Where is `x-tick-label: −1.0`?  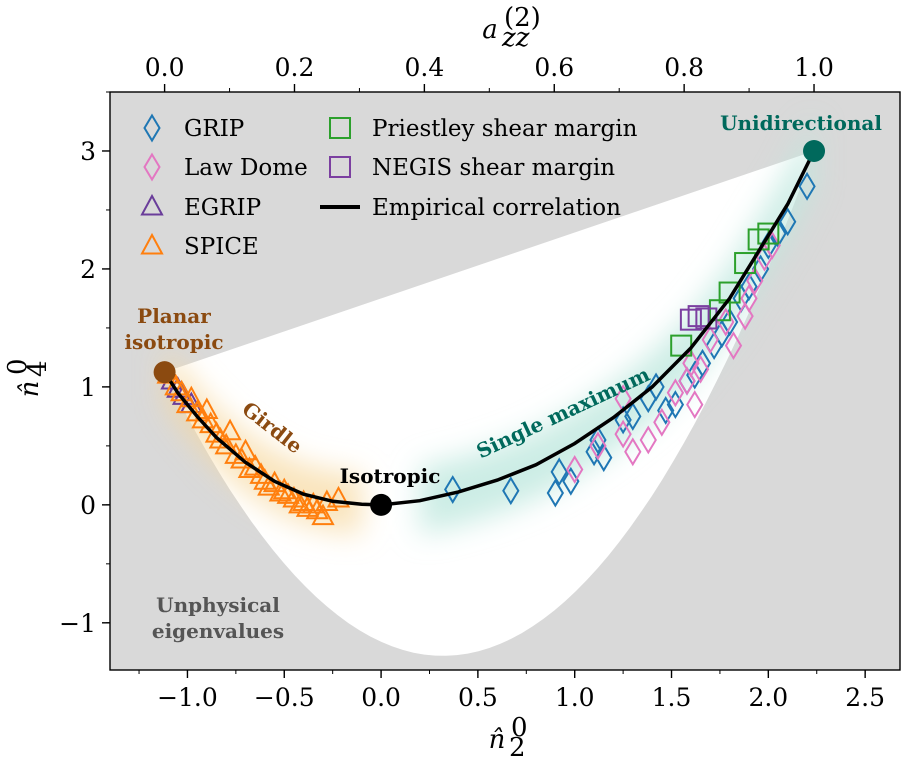
x-tick-label: −1.0 is located at coordinates (187, 697).